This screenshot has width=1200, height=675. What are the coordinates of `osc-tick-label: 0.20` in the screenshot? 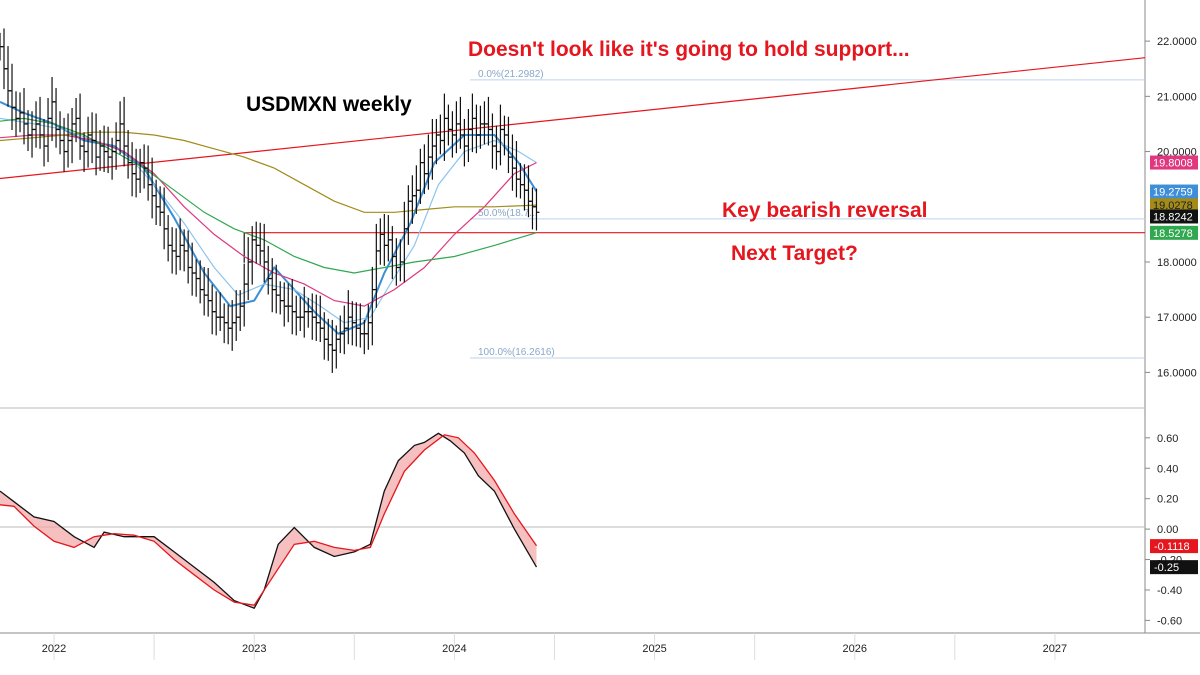 It's located at (1167, 500).